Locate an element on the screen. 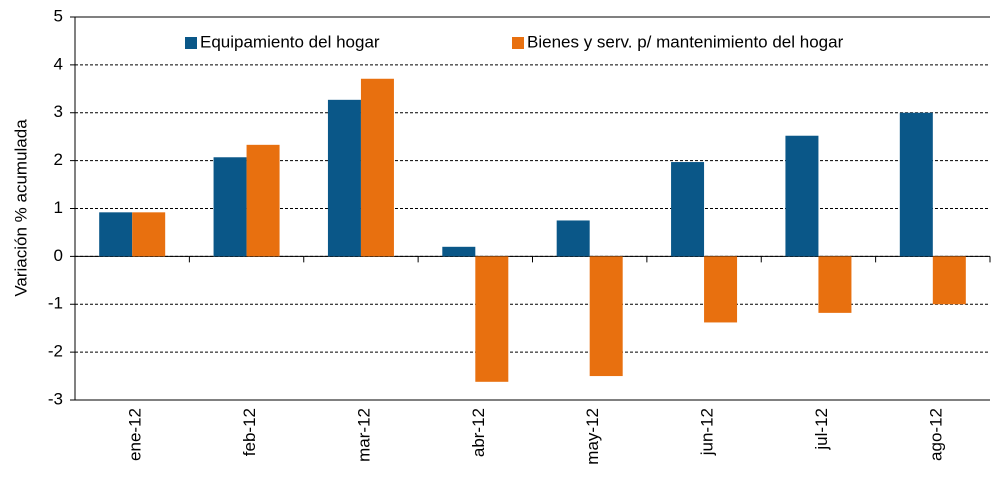 Image resolution: width=992 pixels, height=490 pixels. x-tick-label: jul-12 is located at coordinates (821, 429).